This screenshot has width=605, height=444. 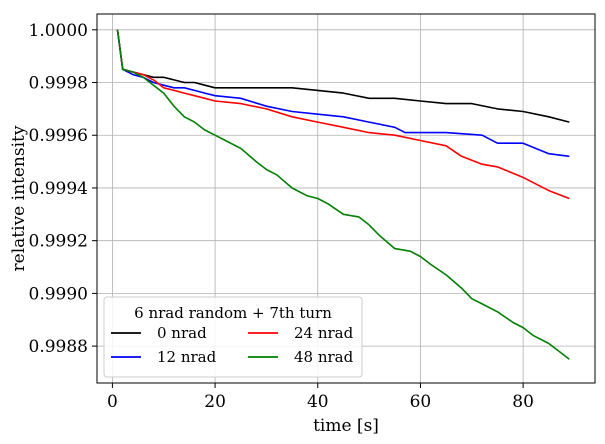 I want to click on x-tick-label: 80, so click(x=523, y=402).